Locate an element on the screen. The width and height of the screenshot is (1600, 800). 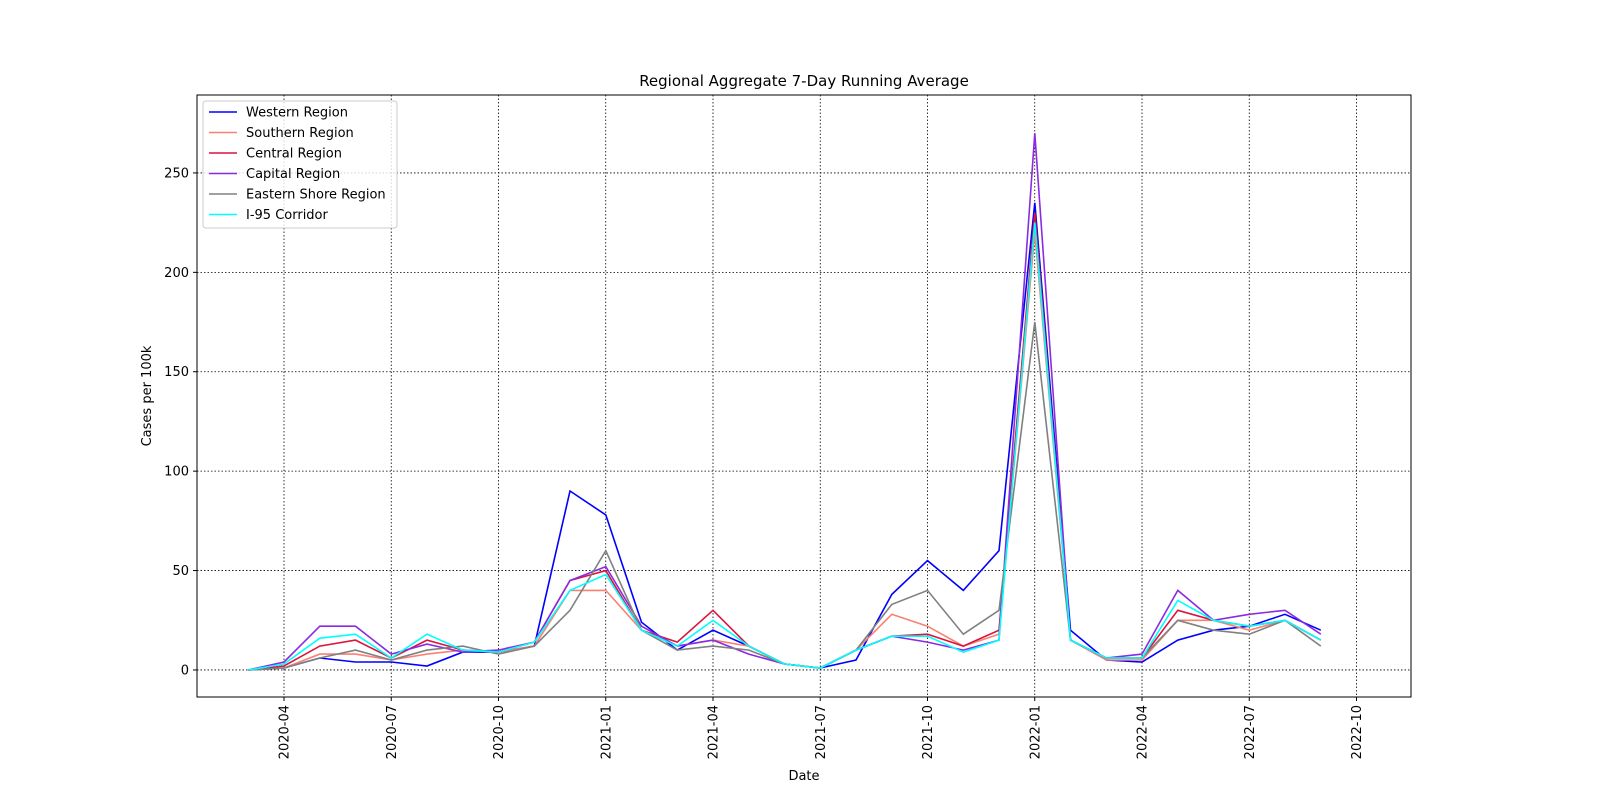
x-tick-label: 2021-01 is located at coordinates (606, 732).